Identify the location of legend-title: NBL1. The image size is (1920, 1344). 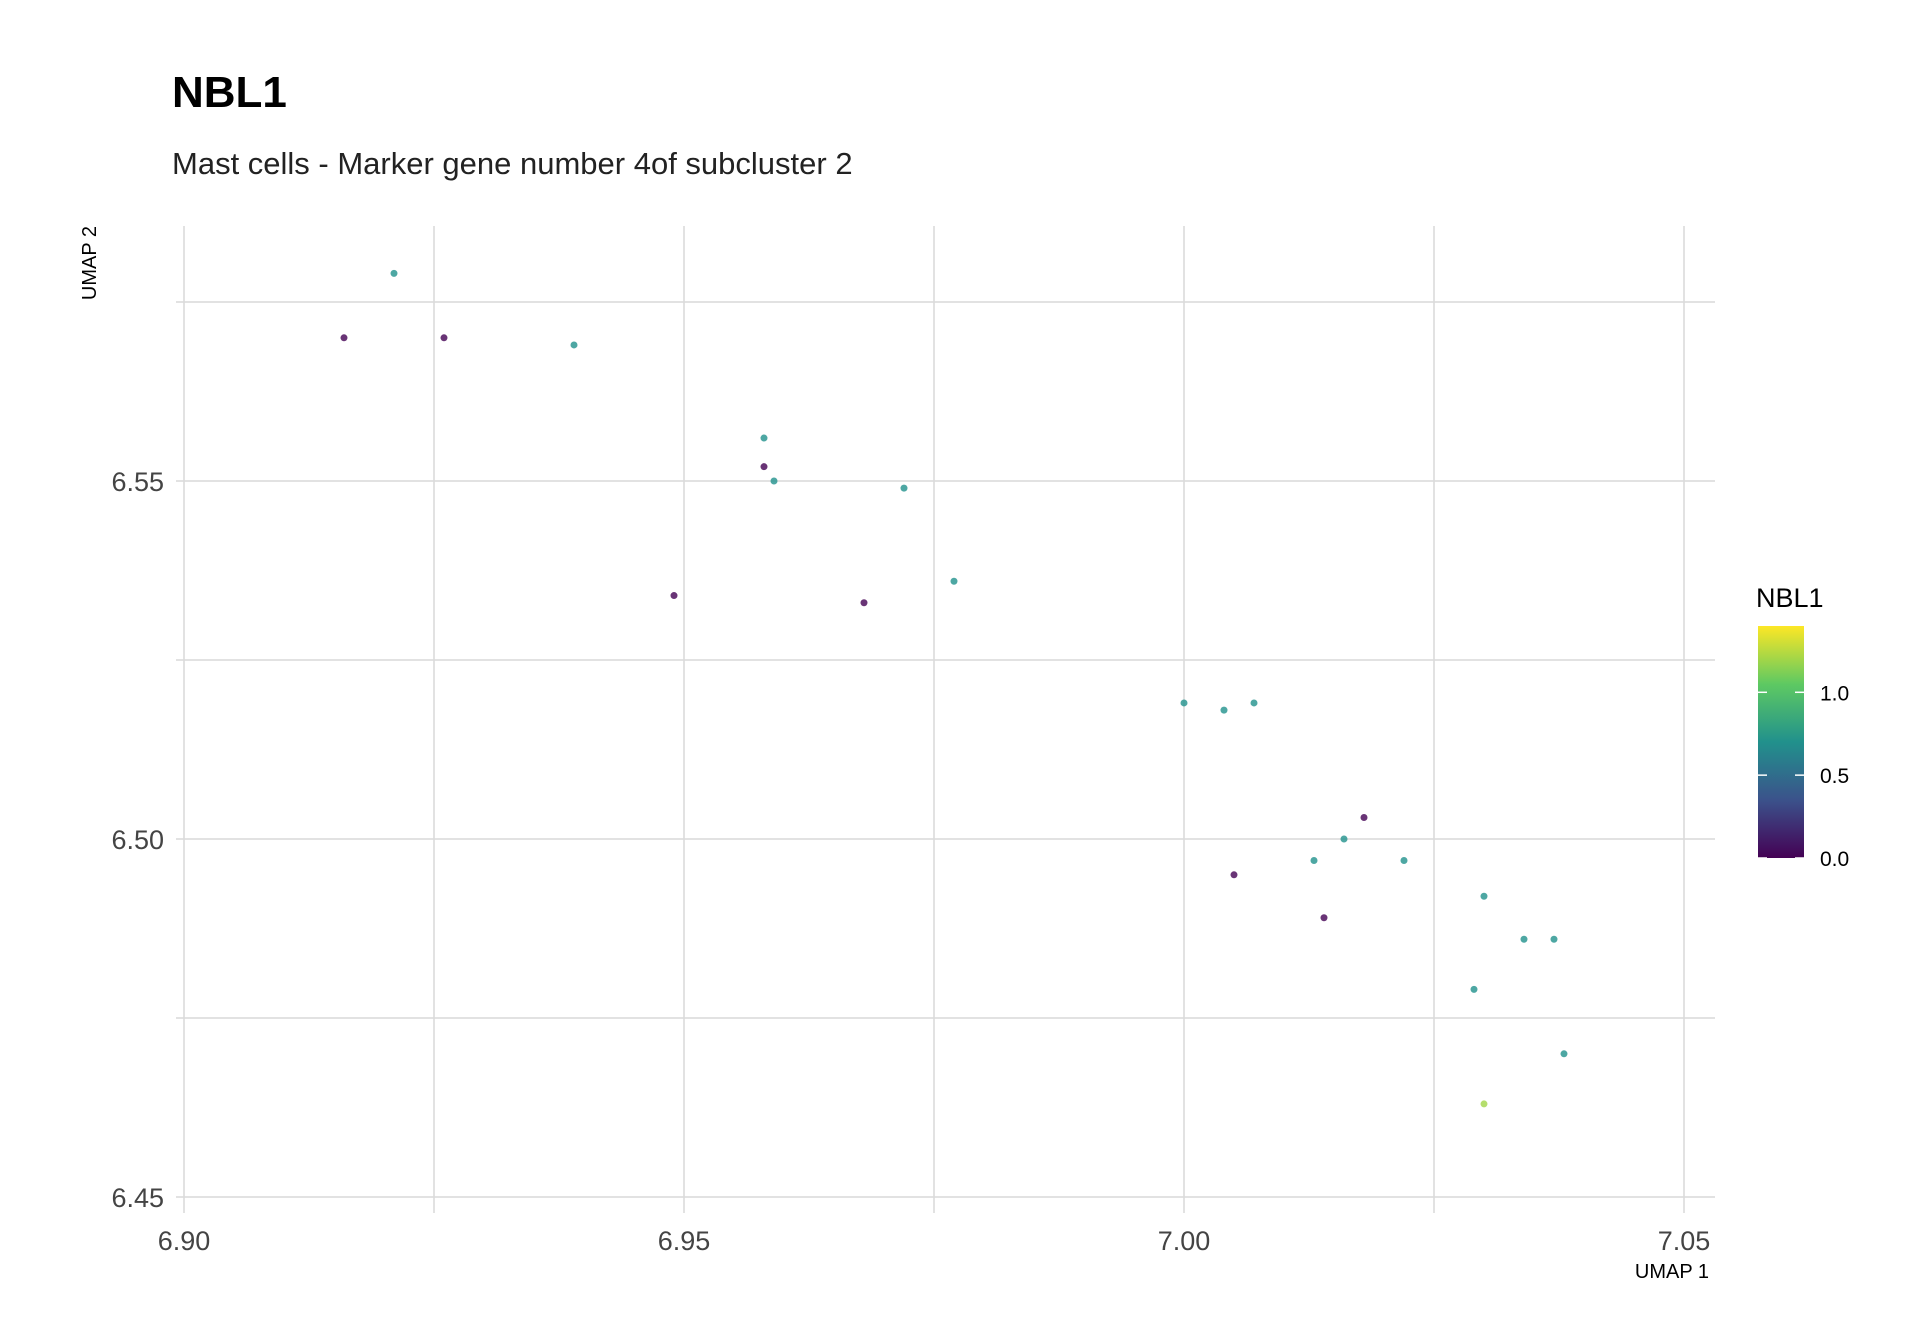
(1790, 598).